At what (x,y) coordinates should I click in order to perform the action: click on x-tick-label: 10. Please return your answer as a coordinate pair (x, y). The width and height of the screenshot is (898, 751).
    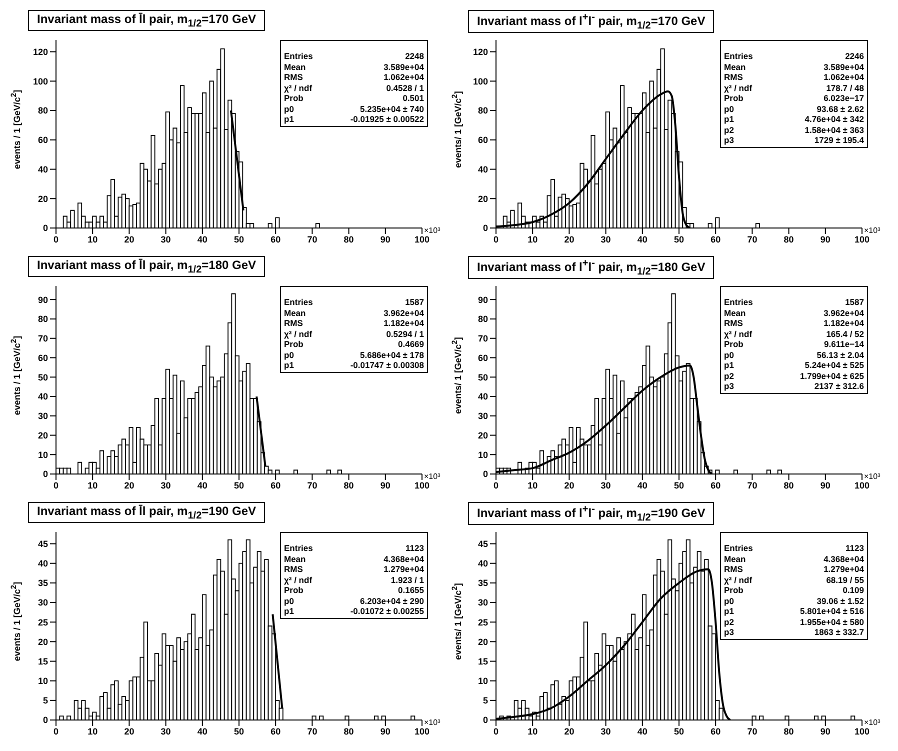
    Looking at the image, I should click on (93, 485).